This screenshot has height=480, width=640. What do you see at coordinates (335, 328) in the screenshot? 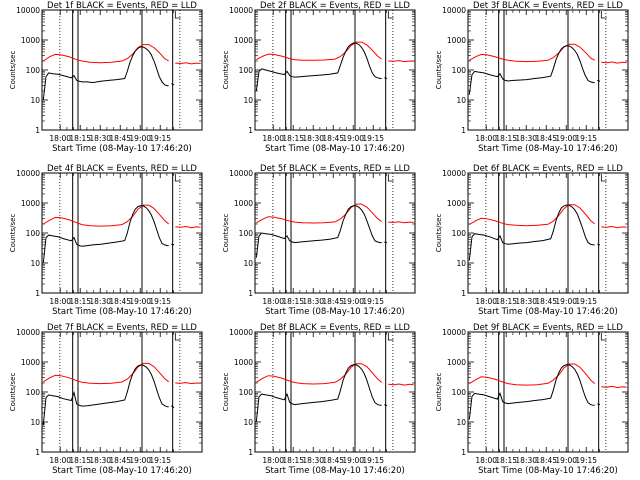
I see `panel-title: Det 8f BLACK = Events, RED = LLD` at bounding box center [335, 328].